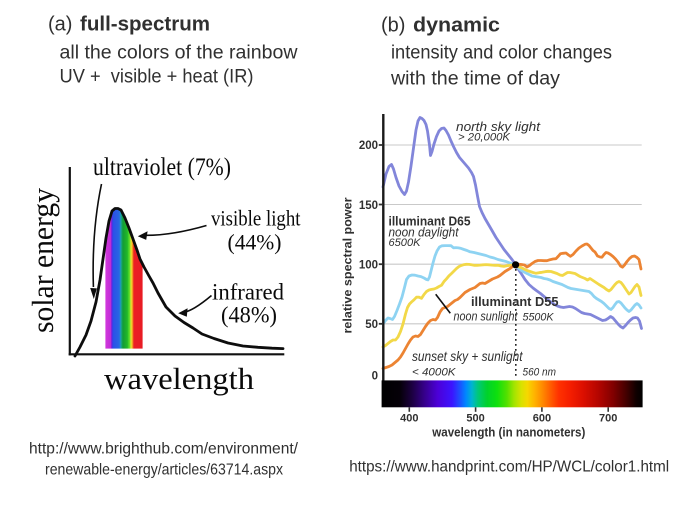 This screenshot has height=509, width=700. What do you see at coordinates (540, 373) in the screenshot?
I see `svg-text: 560 nm` at bounding box center [540, 373].